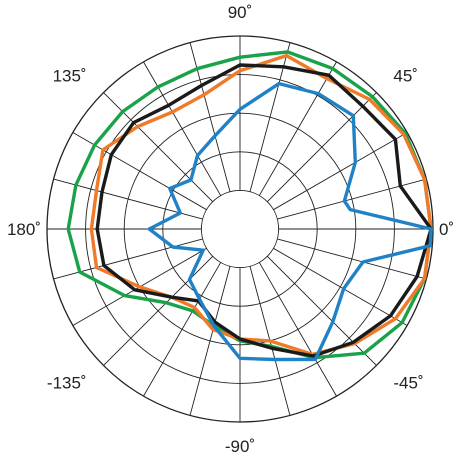  What do you see at coordinates (67, 382) in the screenshot?
I see `angle-tick-label: -135˚` at bounding box center [67, 382].